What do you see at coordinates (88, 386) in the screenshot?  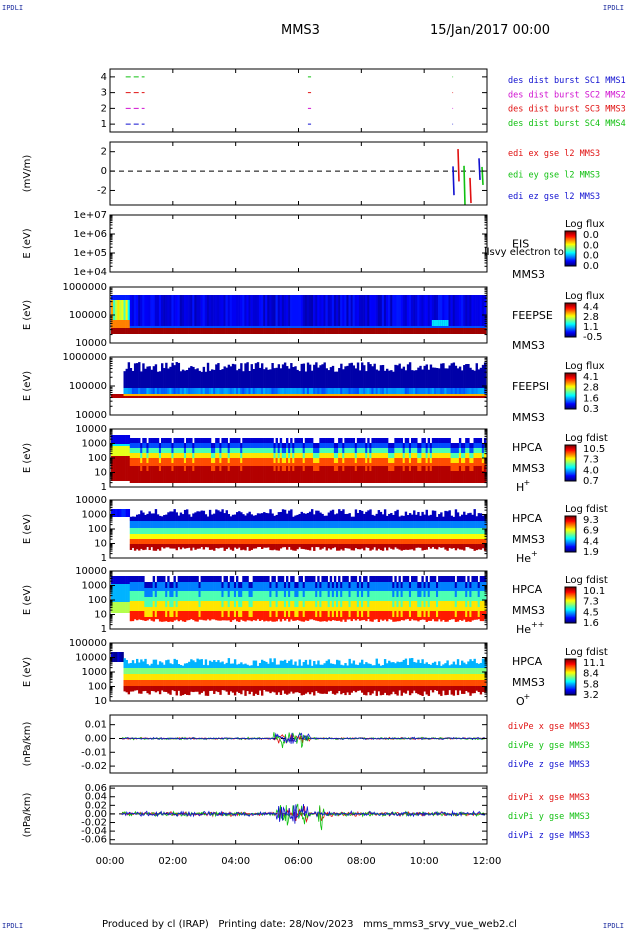 I see `y-tick-label: 100000` at bounding box center [88, 386].